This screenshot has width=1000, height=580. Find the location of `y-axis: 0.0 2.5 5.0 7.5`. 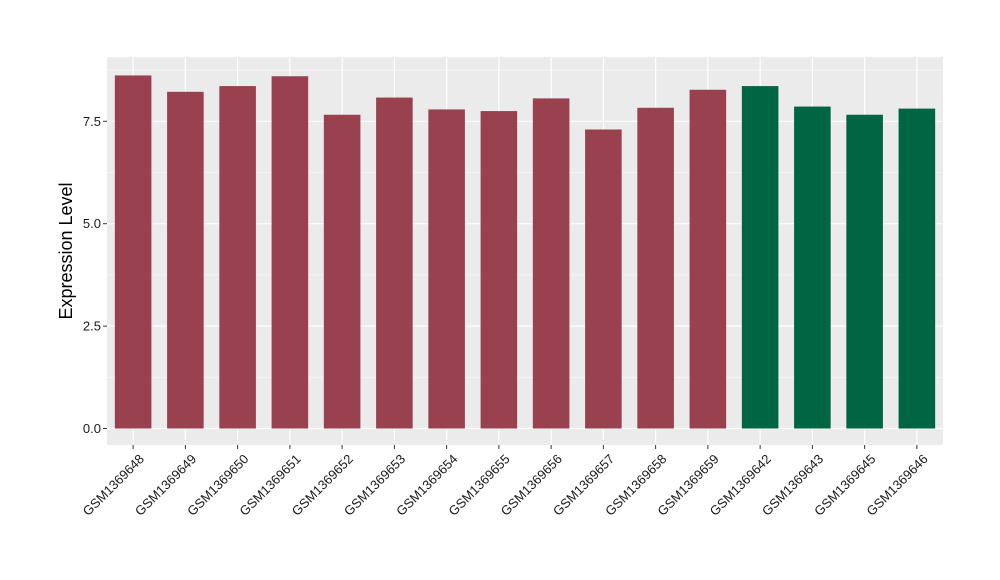

y-axis: 0.0 2.5 5.0 7.5 is located at coordinates (95, 275).